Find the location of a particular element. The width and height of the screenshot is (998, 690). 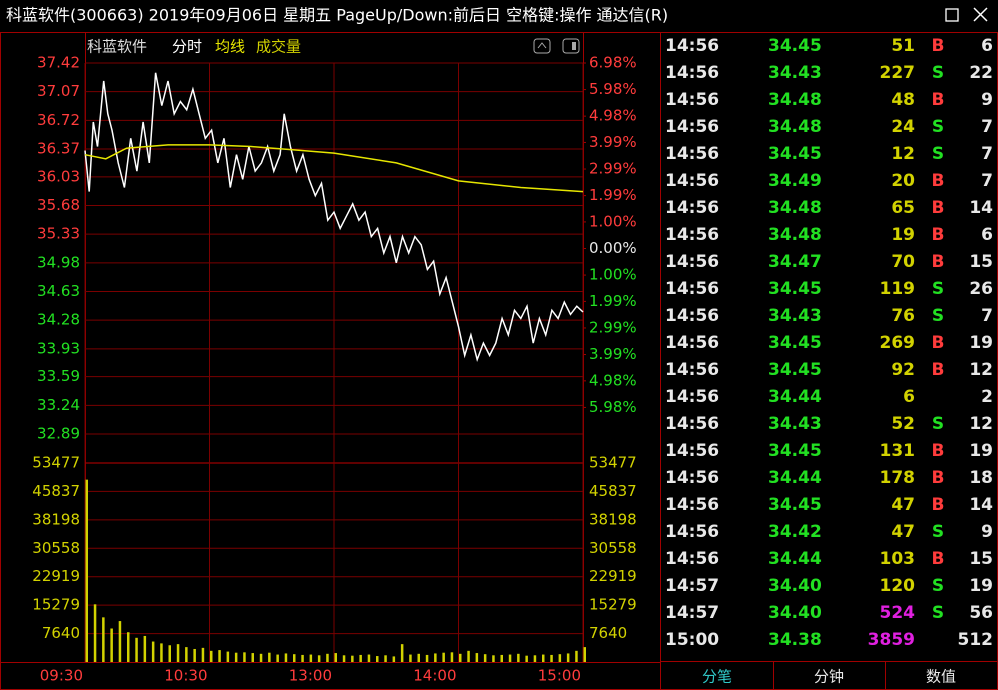

y-tick-label: 37.07 is located at coordinates (58, 91).